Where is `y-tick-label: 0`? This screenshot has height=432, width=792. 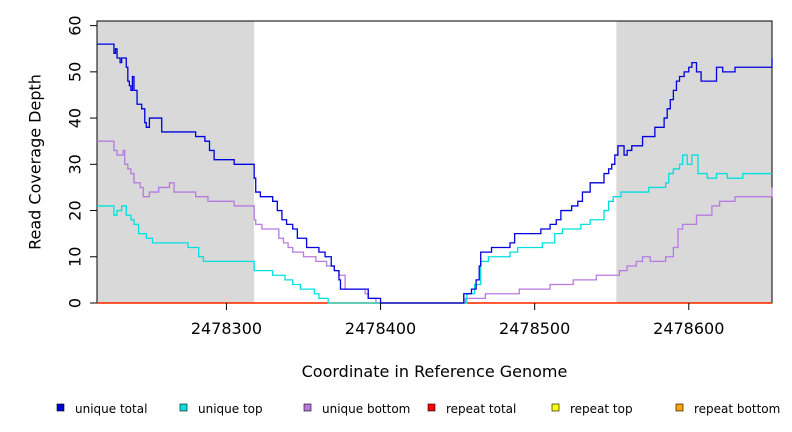
y-tick-label: 0 is located at coordinates (75, 303).